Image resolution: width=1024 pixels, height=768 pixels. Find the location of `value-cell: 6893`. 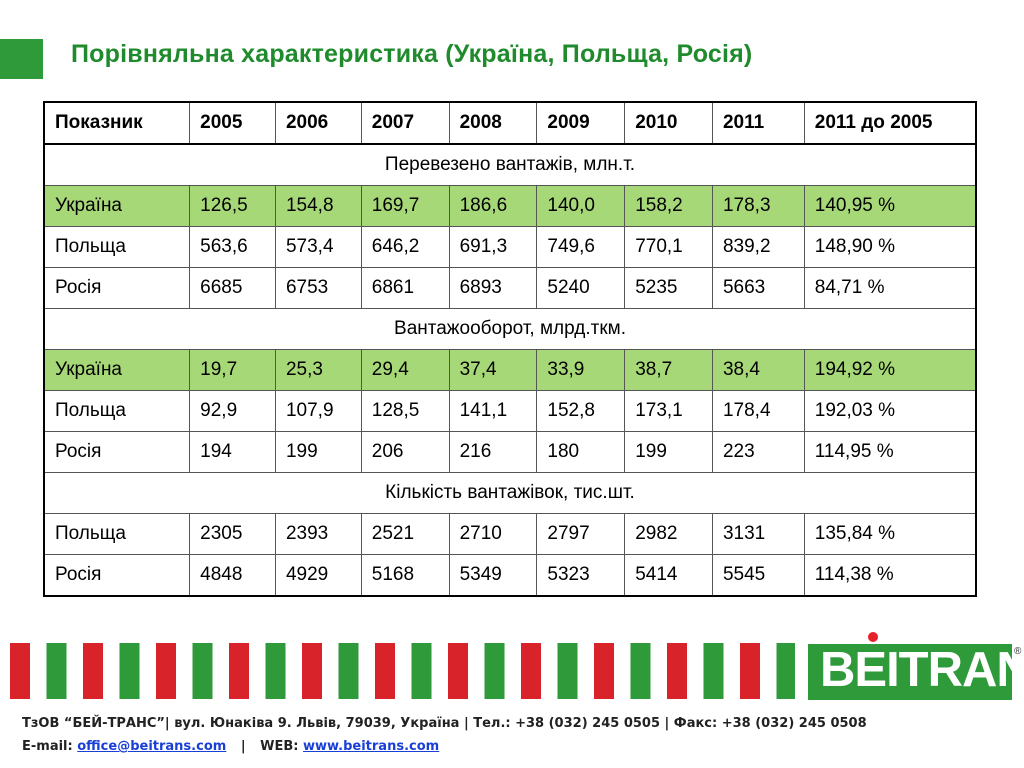

value-cell: 6893 is located at coordinates (493, 288).